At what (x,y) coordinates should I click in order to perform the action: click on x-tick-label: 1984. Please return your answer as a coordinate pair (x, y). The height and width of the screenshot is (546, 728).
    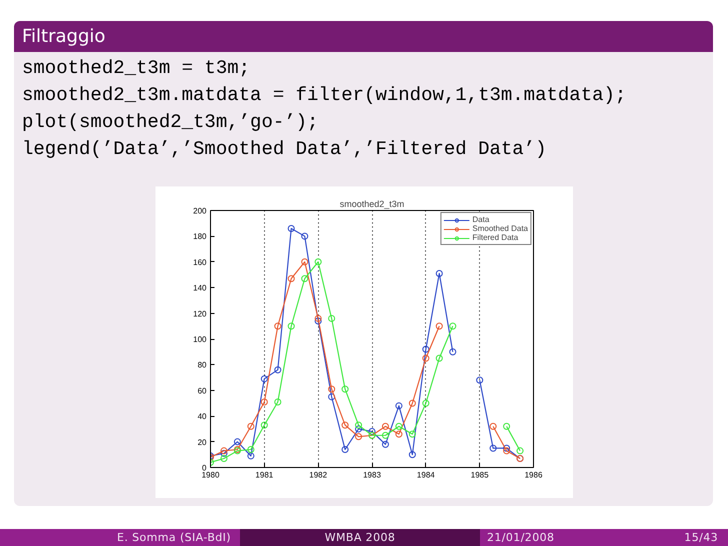
    Looking at the image, I should click on (426, 475).